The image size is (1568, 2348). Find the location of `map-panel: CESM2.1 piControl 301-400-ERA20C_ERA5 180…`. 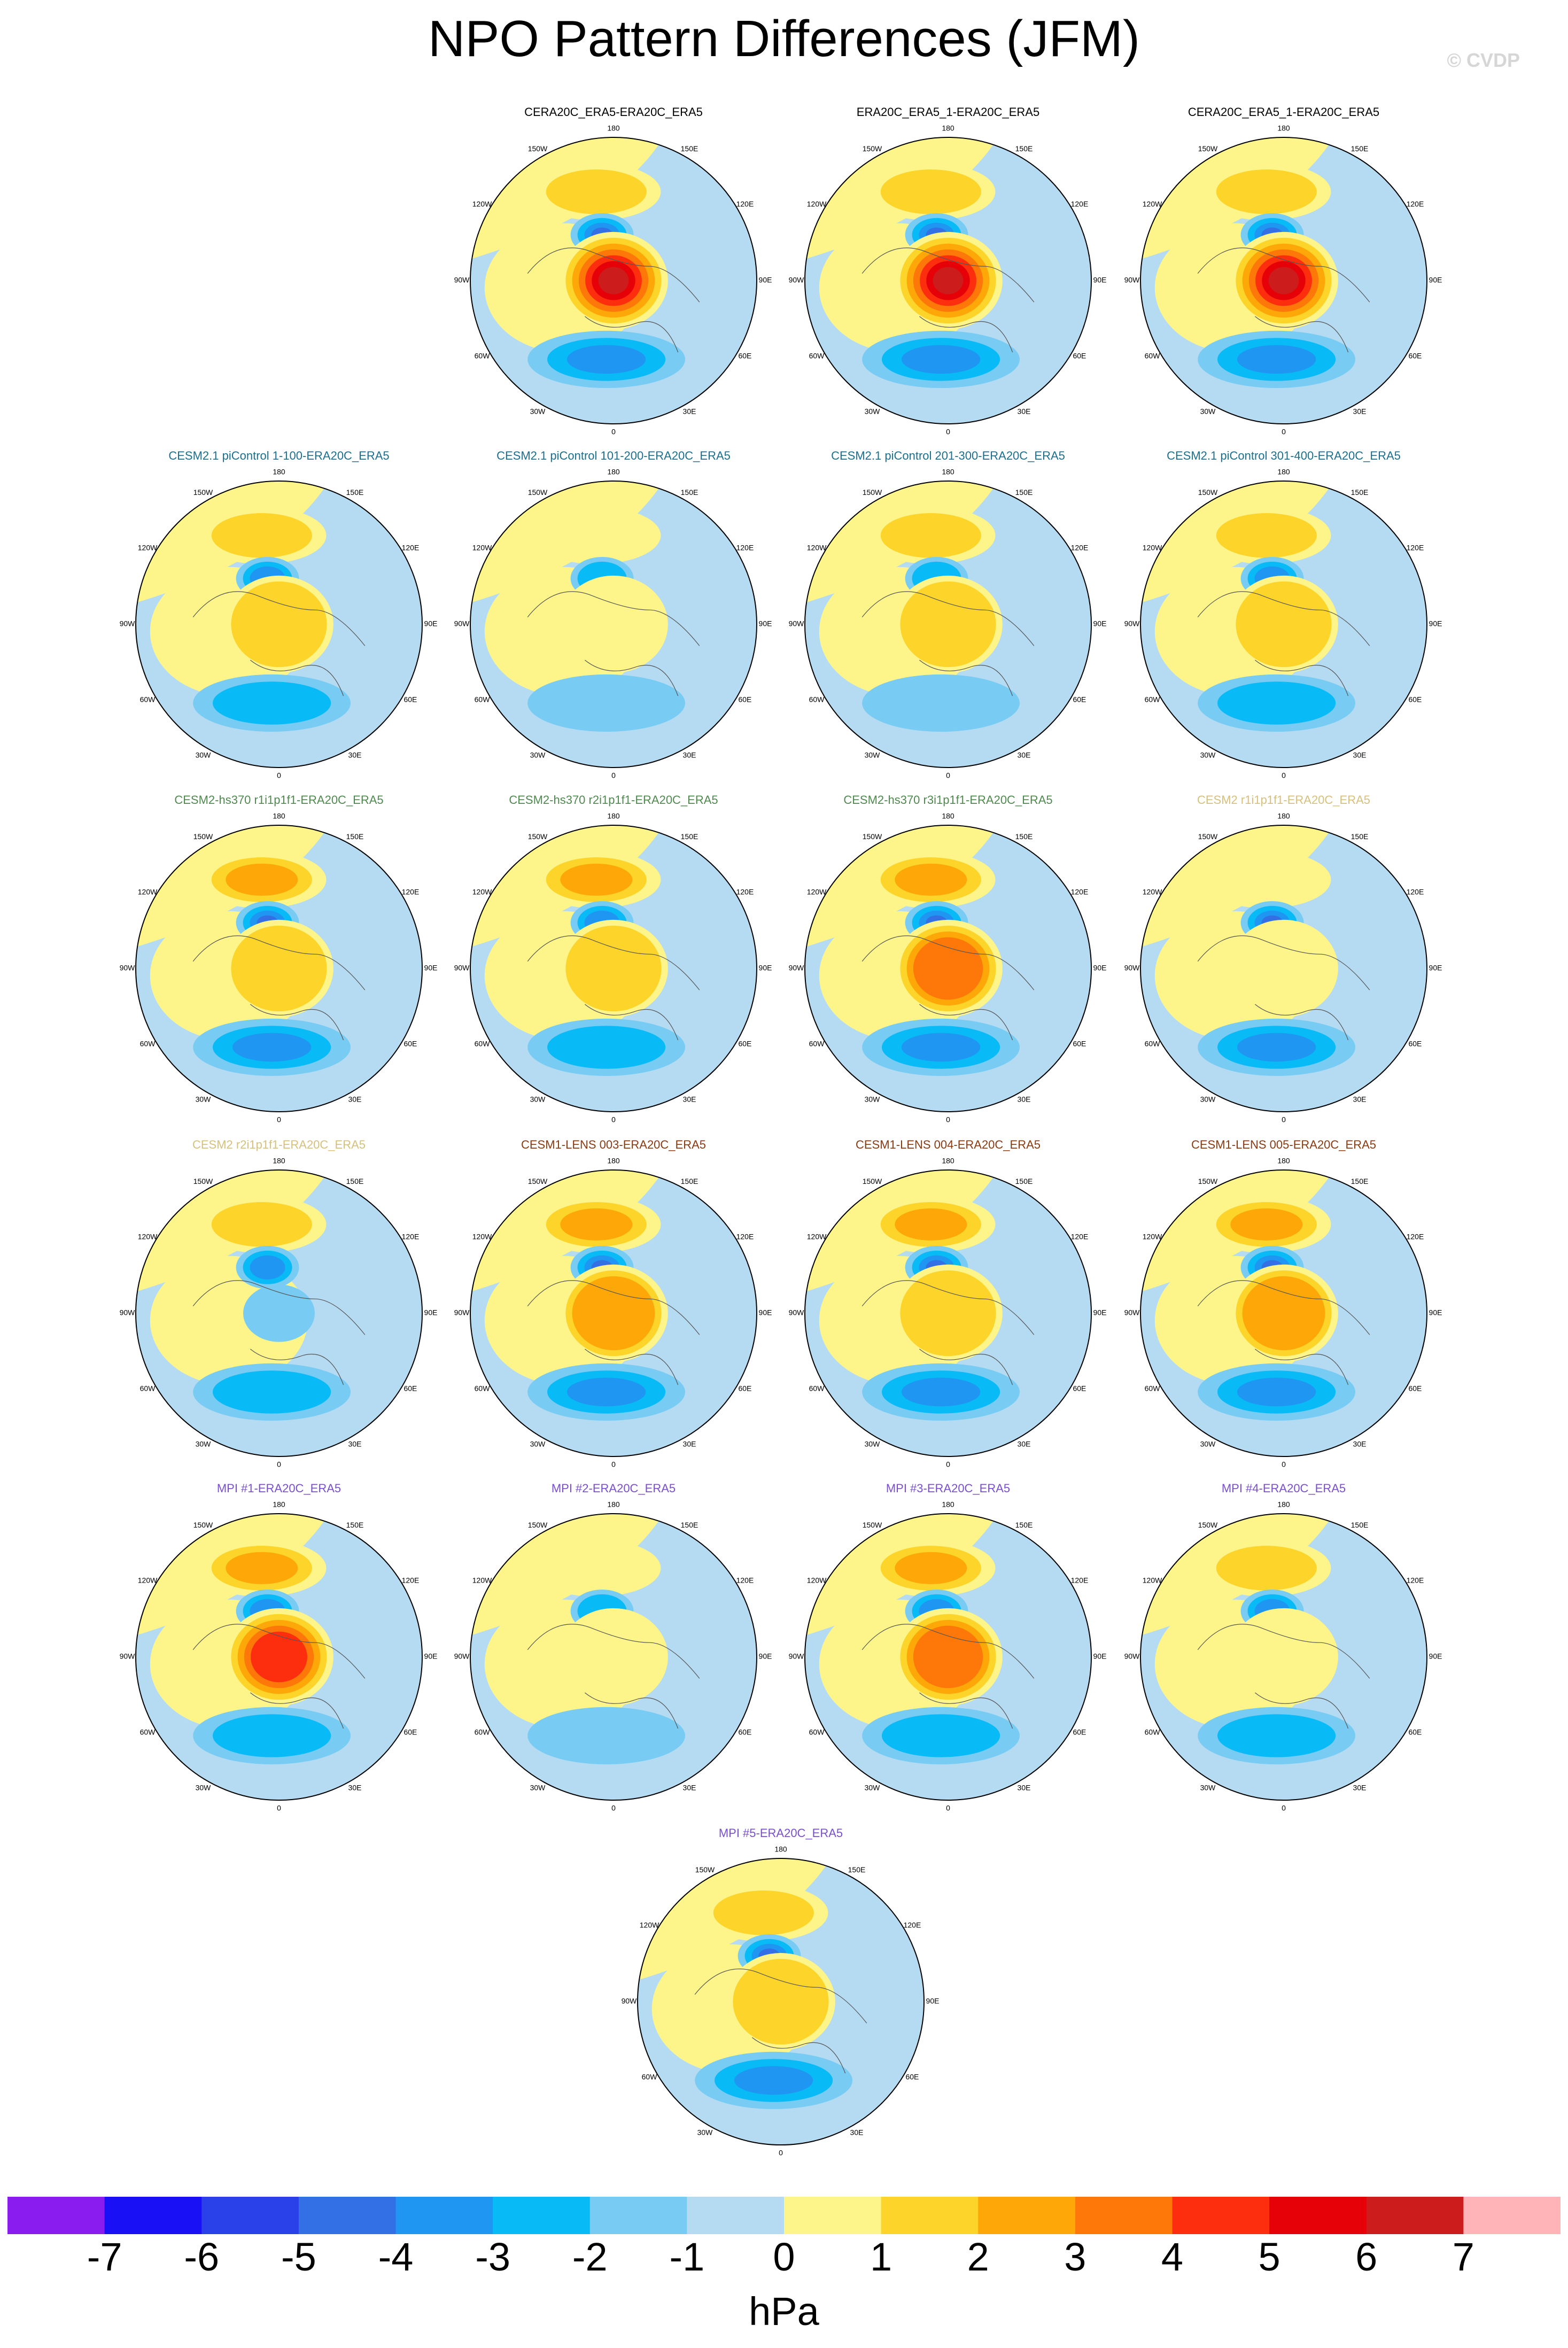

map-panel: CESM2.1 piControl 301-400-ERA20C_ERA5 180… is located at coordinates (1283, 614).